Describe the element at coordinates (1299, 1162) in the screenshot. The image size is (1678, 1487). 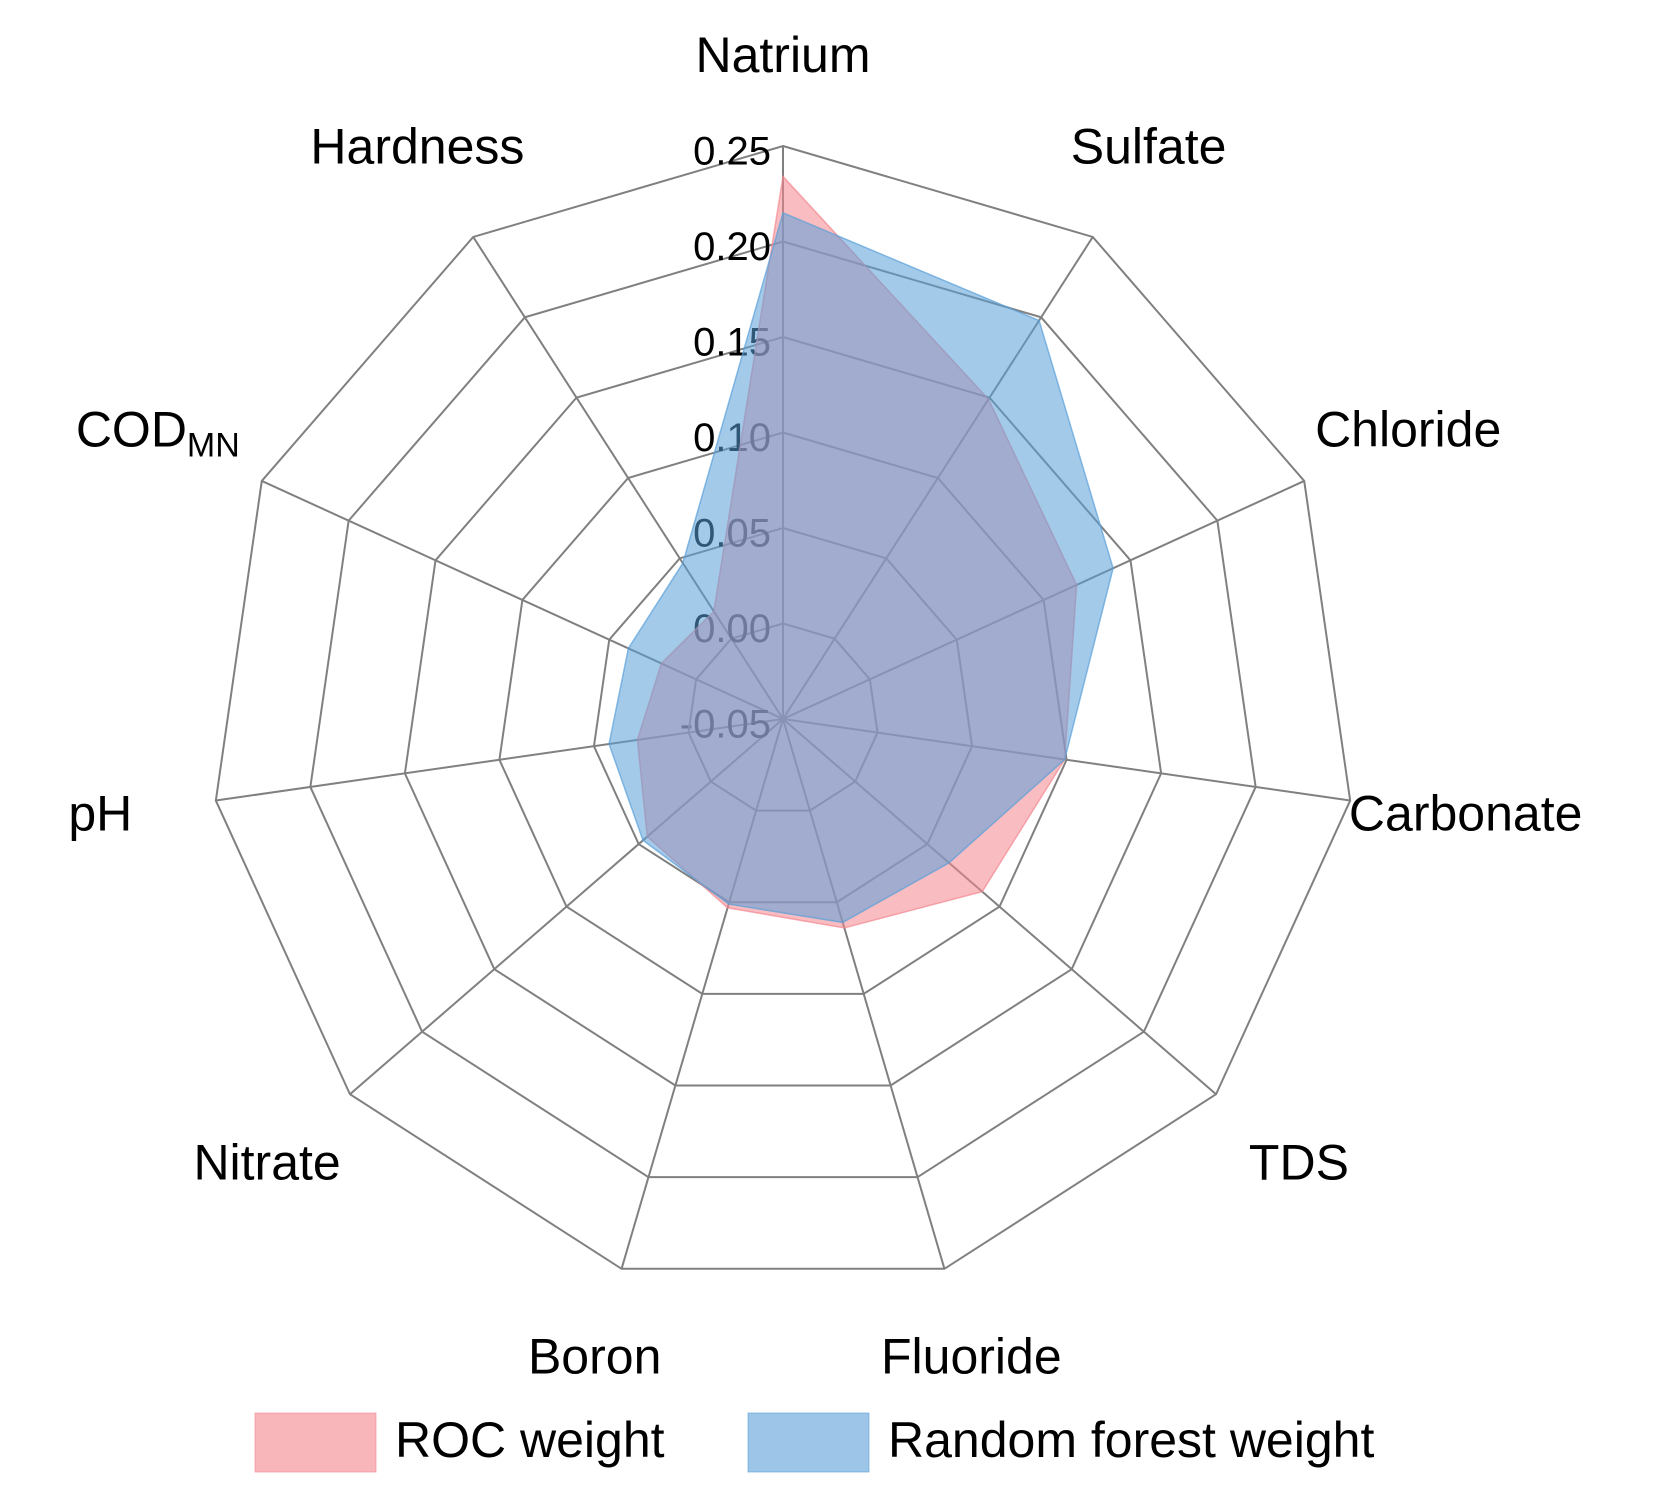
I see `category-label: TDS` at that location.